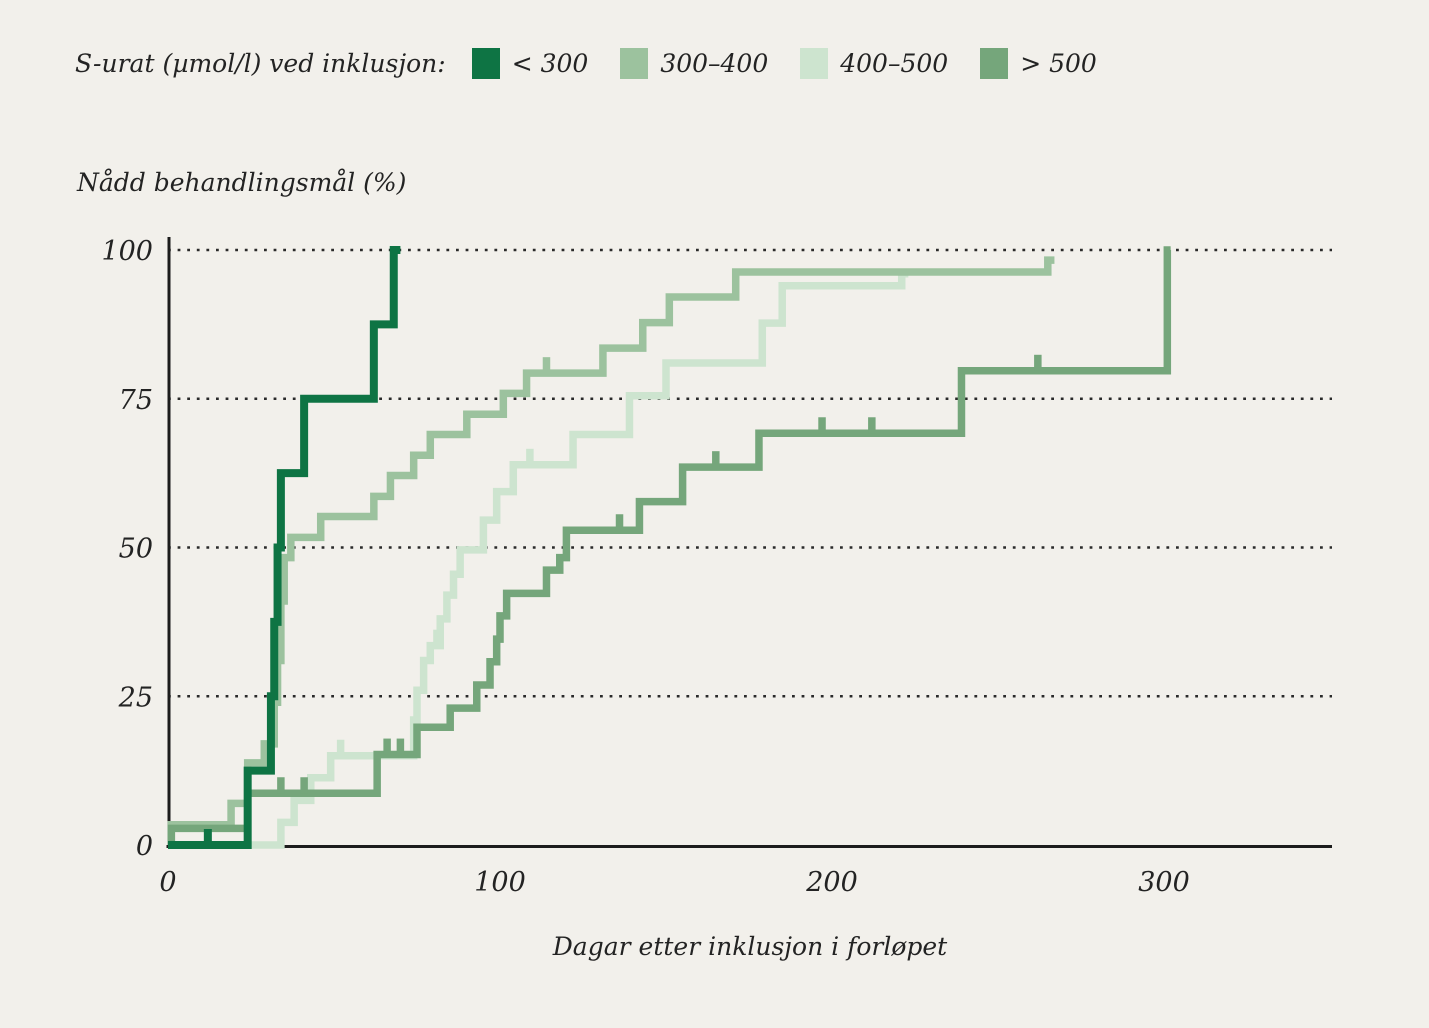 This screenshot has width=1429, height=1028. Describe the element at coordinates (135, 697) in the screenshot. I see `y-tick-label: 25` at that location.